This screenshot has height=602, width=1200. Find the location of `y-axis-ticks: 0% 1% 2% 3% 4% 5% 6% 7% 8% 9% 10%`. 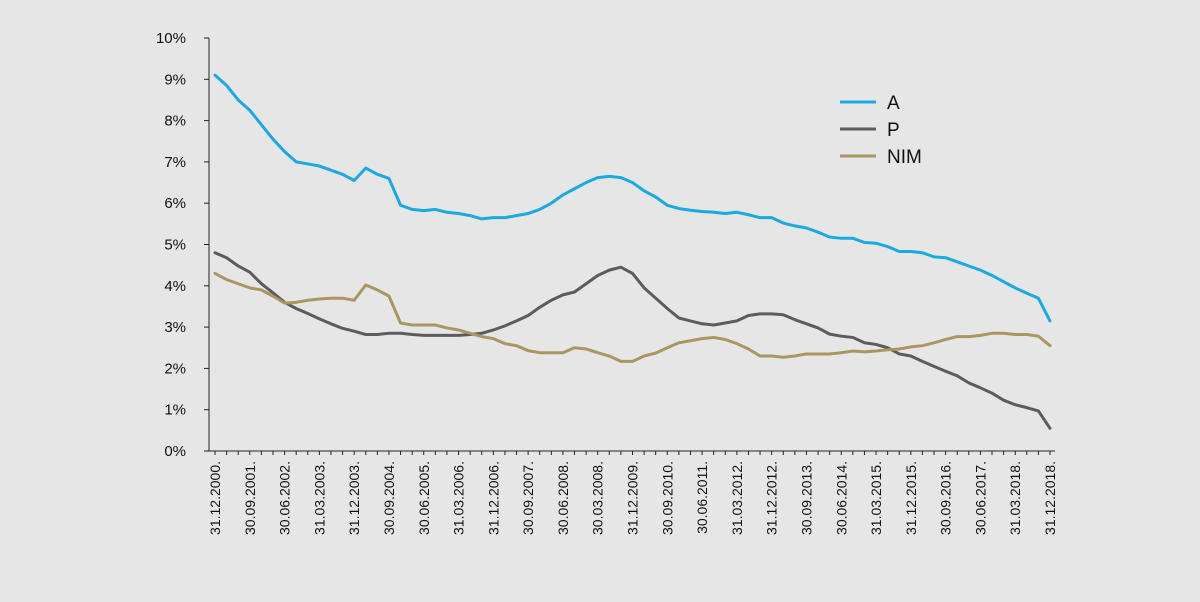

y-axis-ticks: 0% 1% 2% 3% 4% 5% 6% 7% 8% 9% 10% is located at coordinates (182, 245).